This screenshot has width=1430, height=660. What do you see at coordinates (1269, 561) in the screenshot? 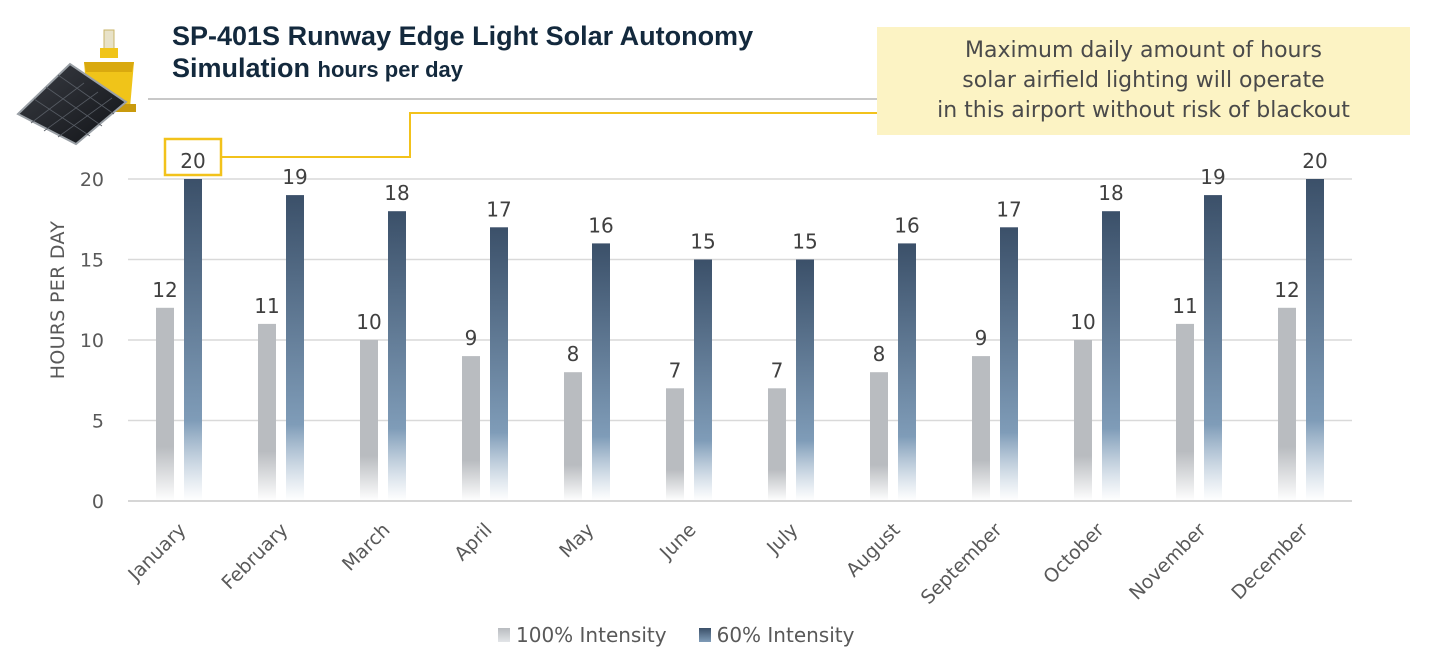
I see `x-tick-label: December` at bounding box center [1269, 561].